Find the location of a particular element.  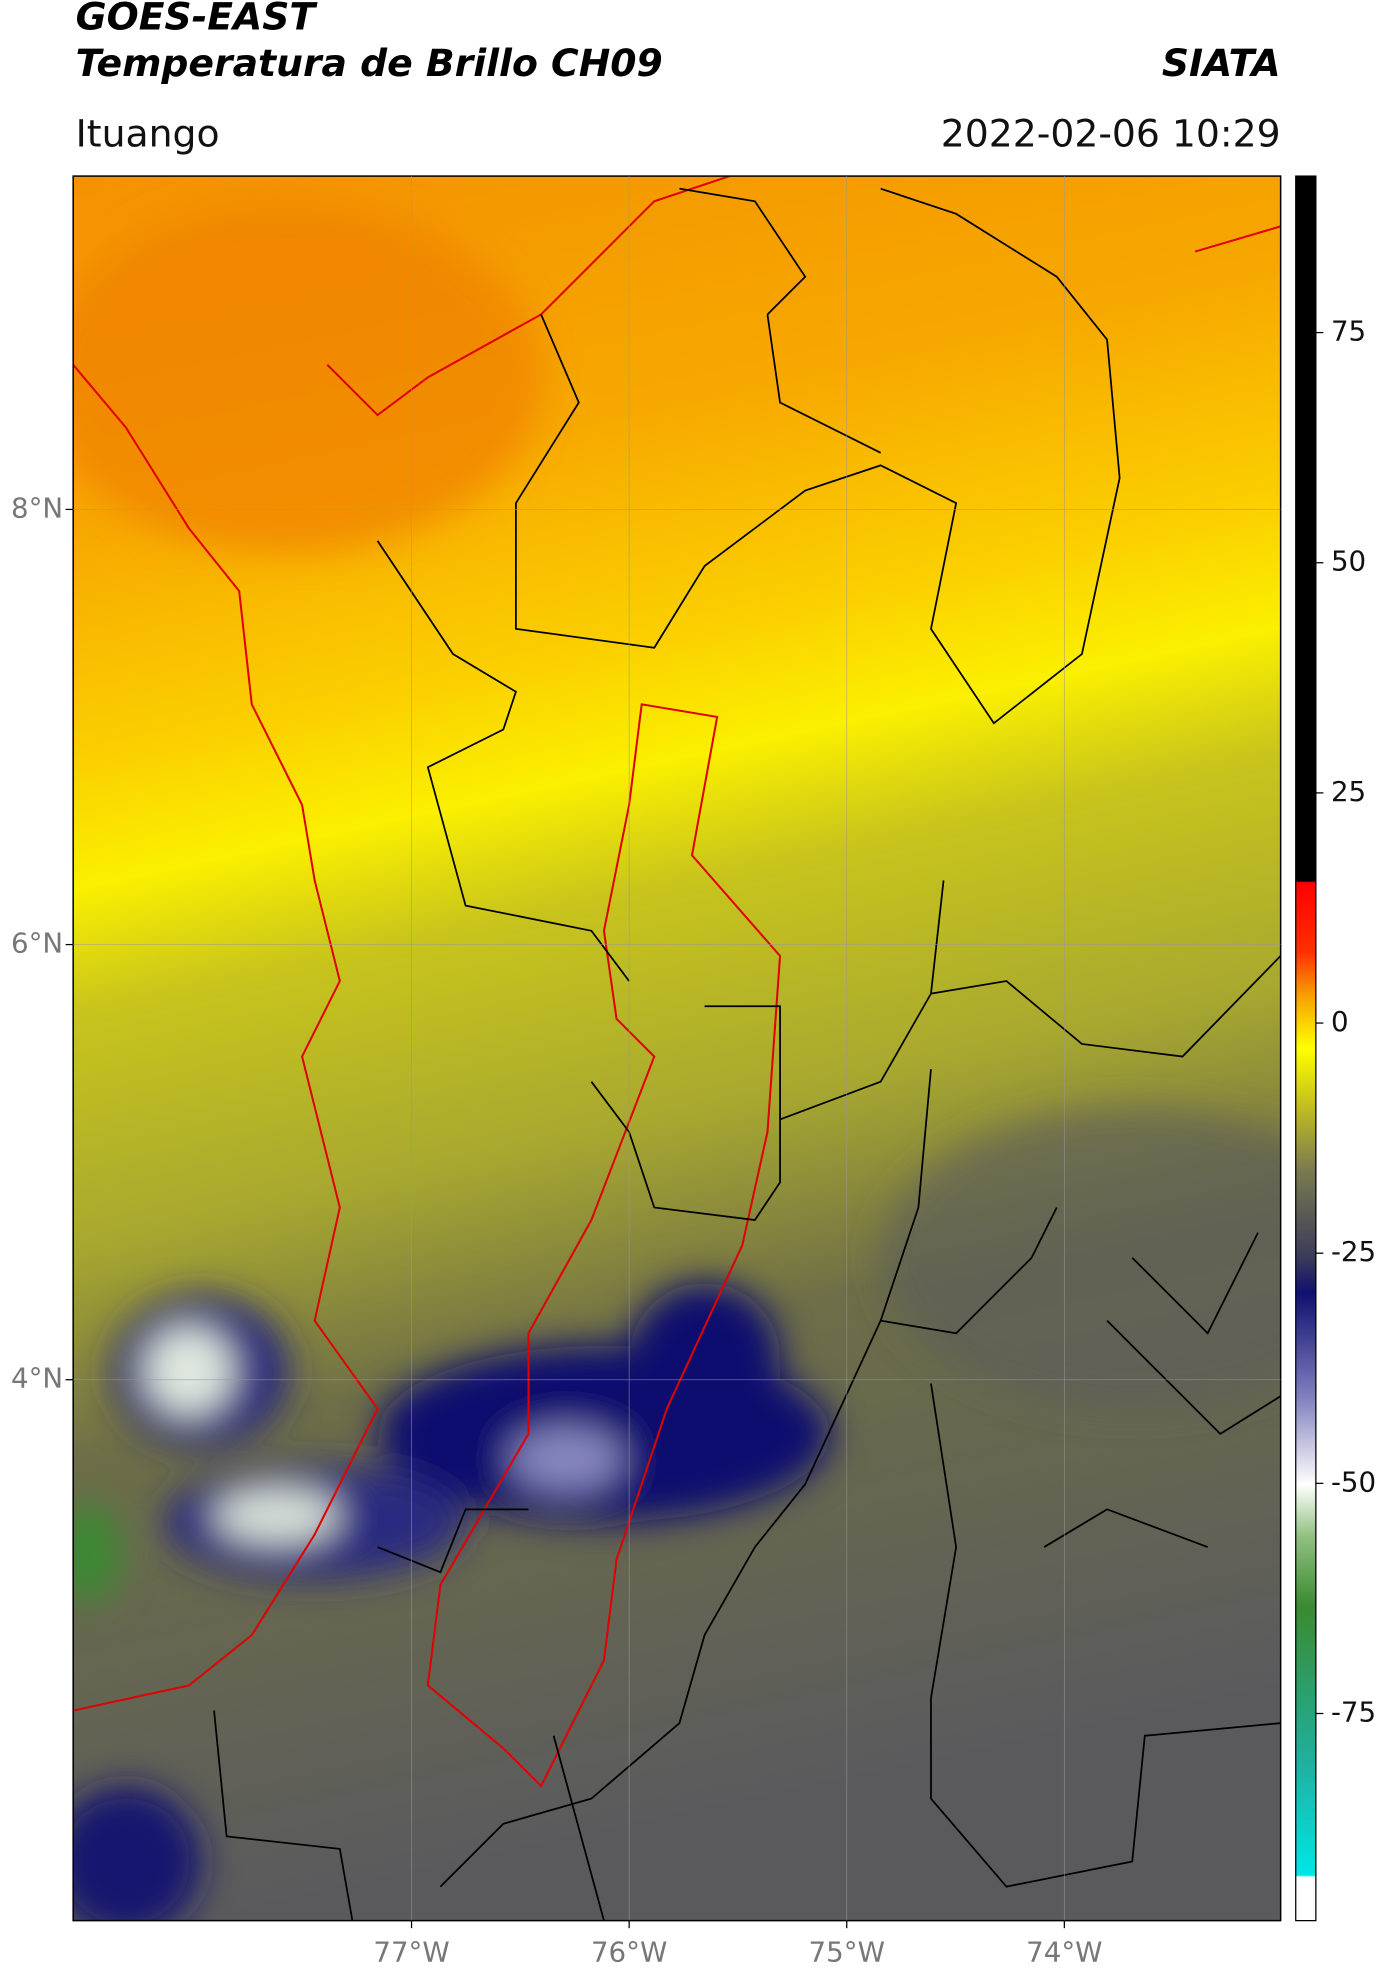

colorbar-tick-label: -50 is located at coordinates (1353, 1481).